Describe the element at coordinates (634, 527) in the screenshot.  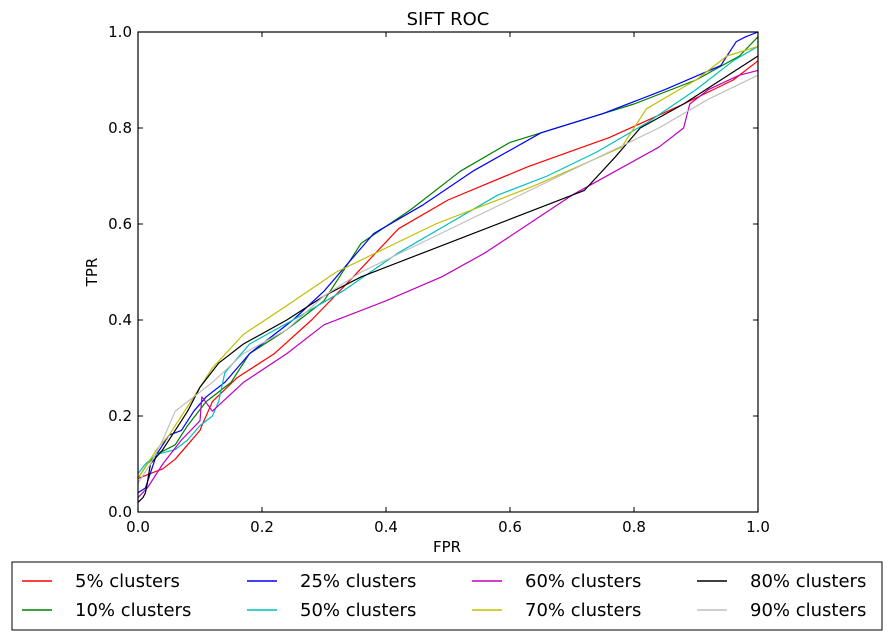
I see `x-tick-label: 0.8` at that location.